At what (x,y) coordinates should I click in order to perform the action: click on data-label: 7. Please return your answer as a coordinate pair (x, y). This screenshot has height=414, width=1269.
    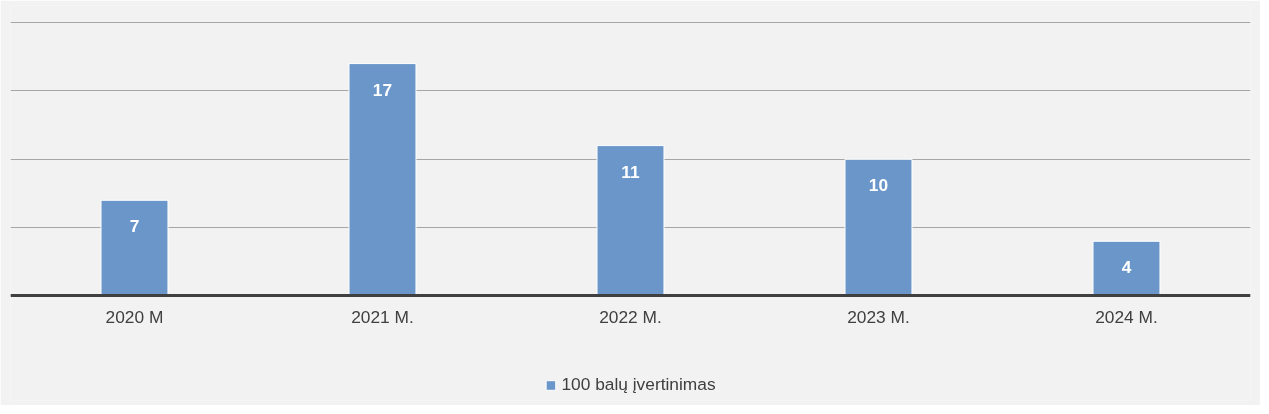
    Looking at the image, I should click on (134, 226).